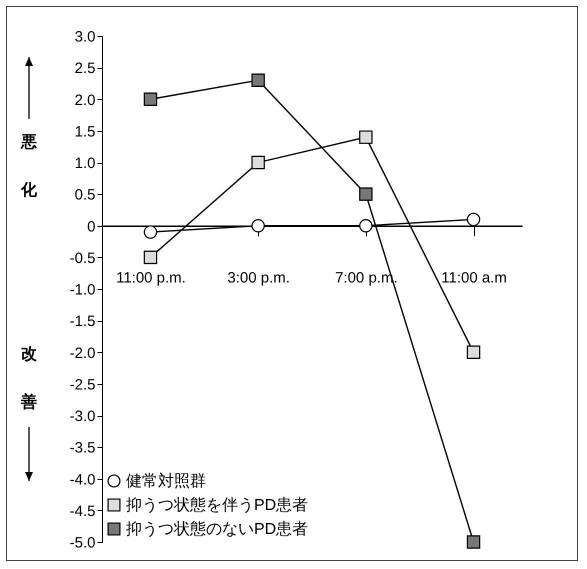 The image size is (587, 569). I want to click on legend-label: 健常対照群, so click(166, 481).